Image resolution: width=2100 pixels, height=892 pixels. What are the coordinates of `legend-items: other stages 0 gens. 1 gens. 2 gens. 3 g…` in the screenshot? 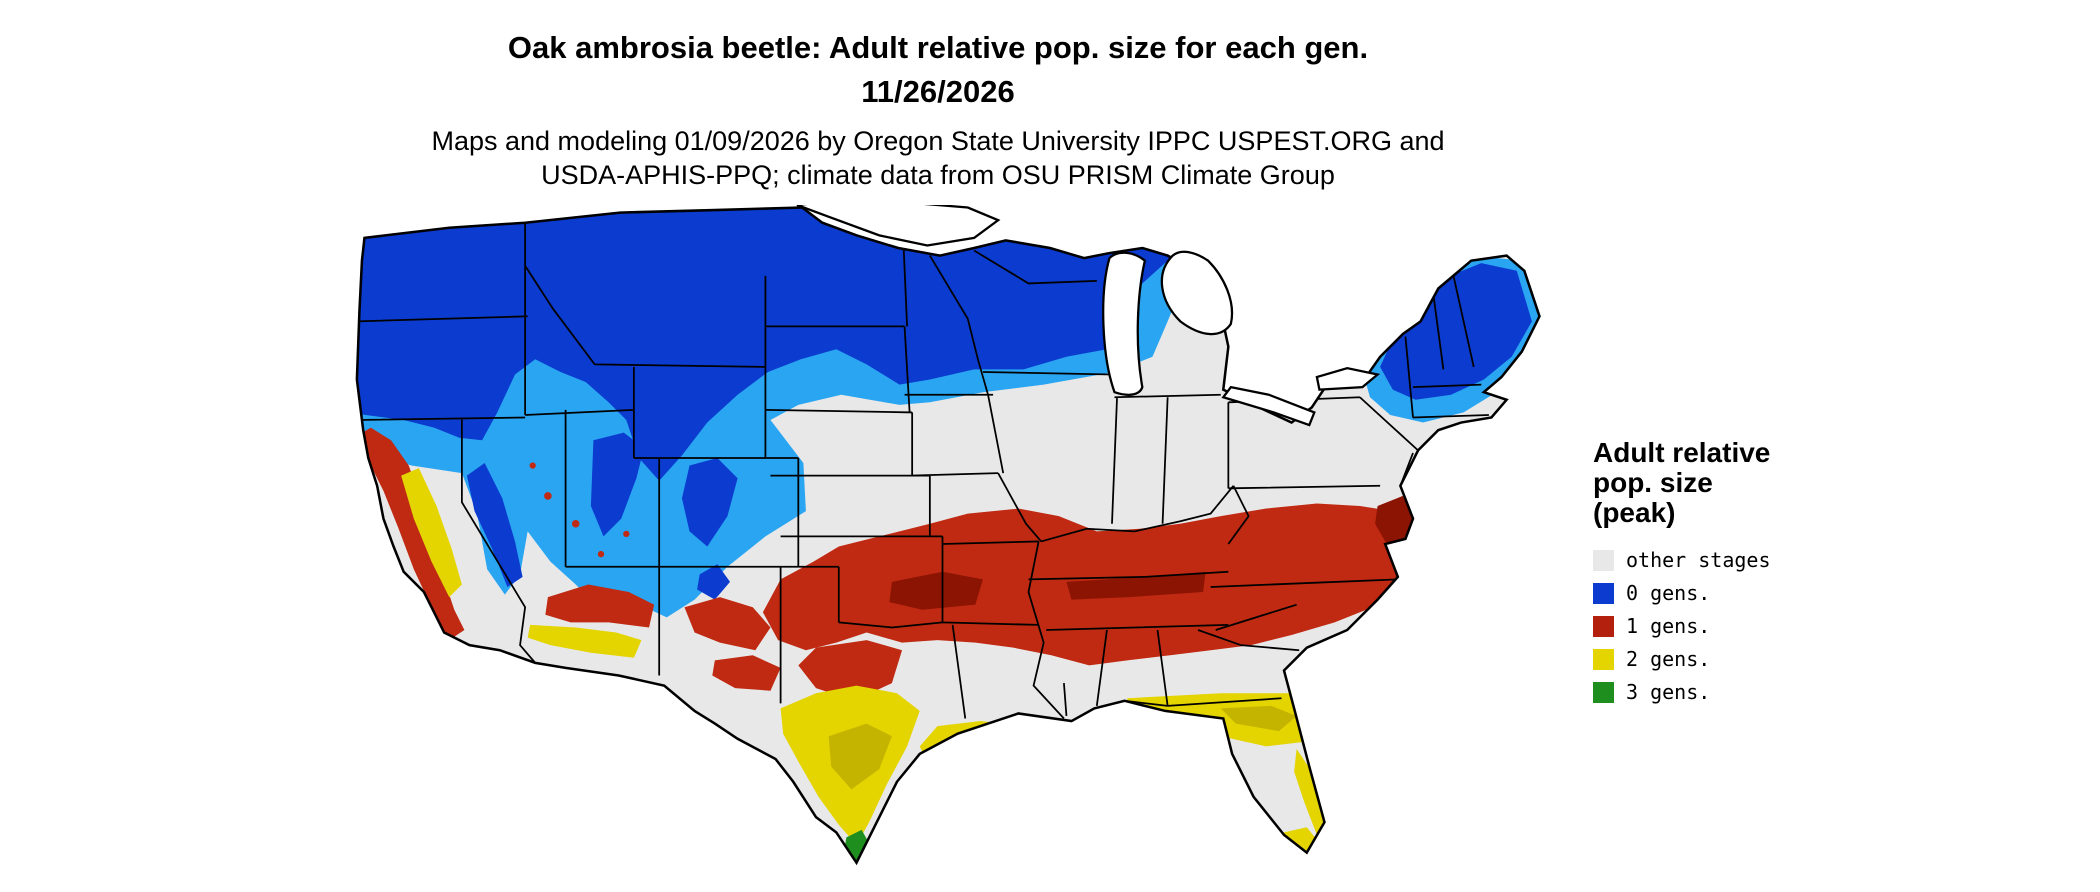 It's located at (1743, 626).